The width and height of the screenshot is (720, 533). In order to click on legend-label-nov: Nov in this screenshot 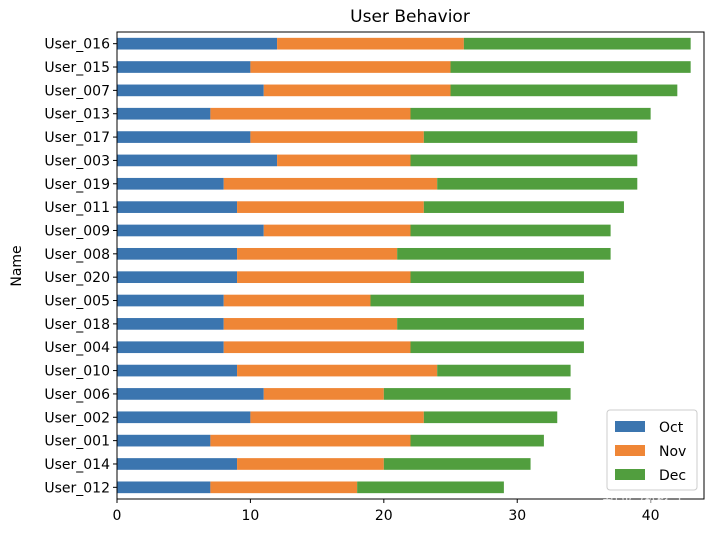, I will do `click(672, 452)`.